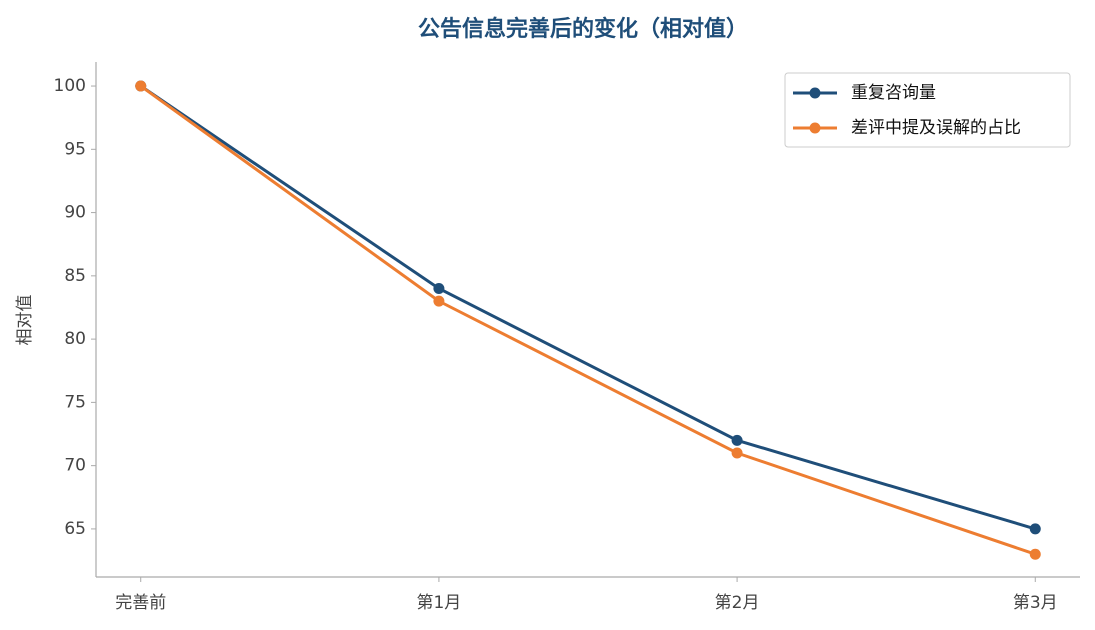 The image size is (1095, 630). I want to click on legend-label: 差评中提及误解的占比, so click(936, 128).